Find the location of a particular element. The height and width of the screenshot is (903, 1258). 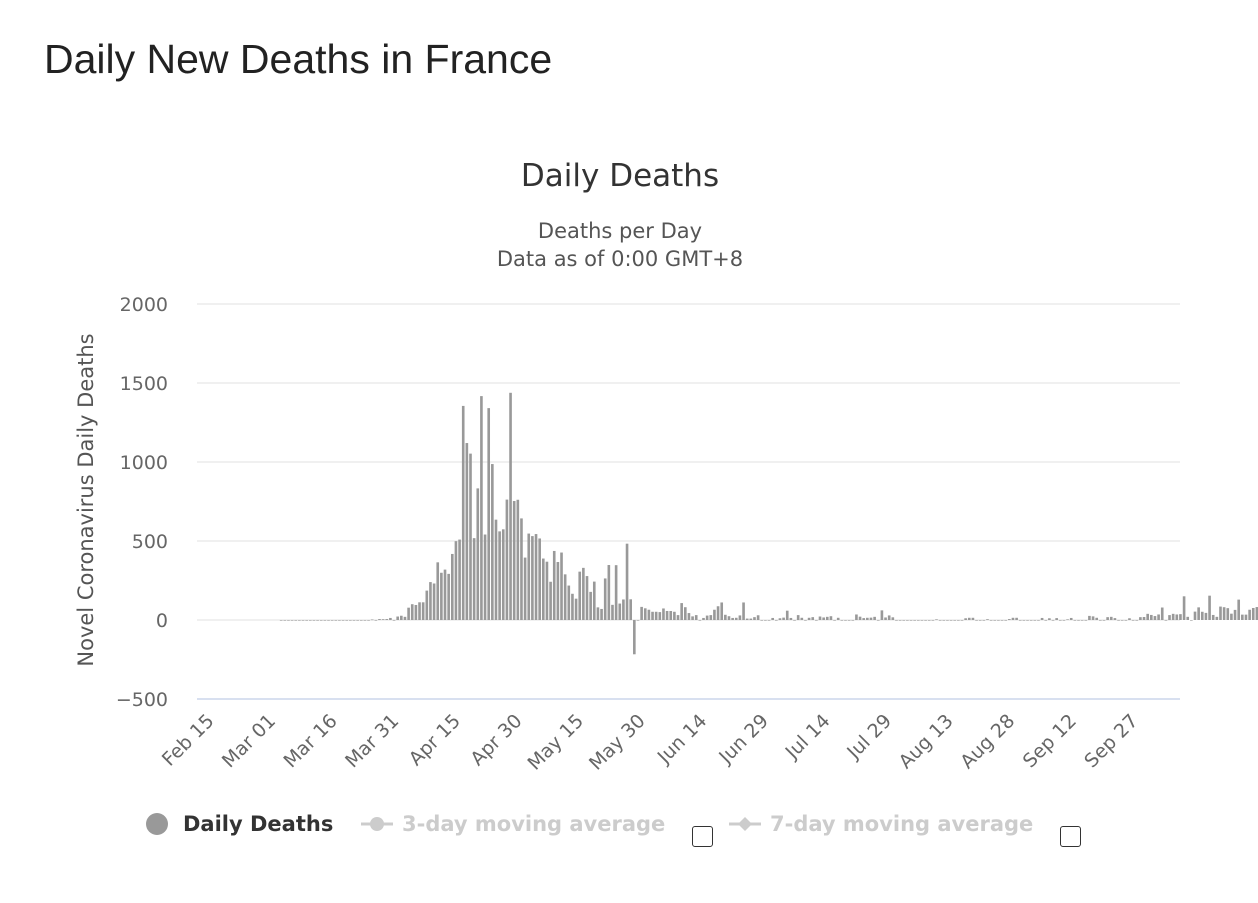

x-tick-label: Feb 15 is located at coordinates (188, 740).